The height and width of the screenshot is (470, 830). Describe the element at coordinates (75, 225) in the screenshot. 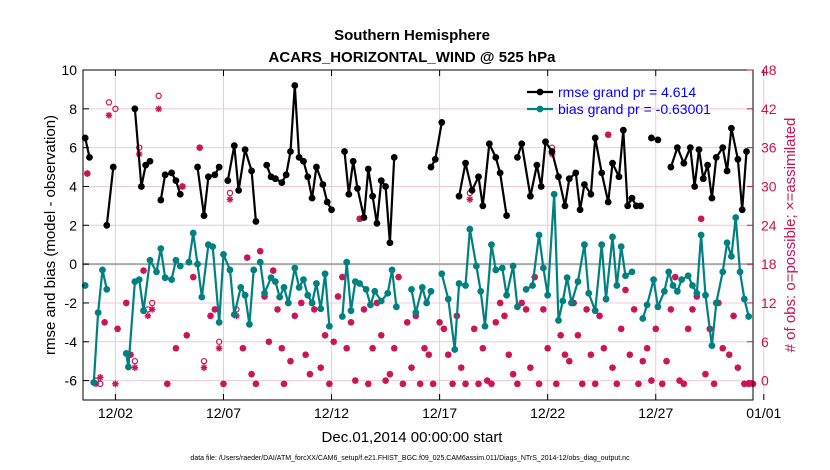

I see `y-axis-left-ticks: 10 8 6 4 2 0 -2 -4 -6` at that location.